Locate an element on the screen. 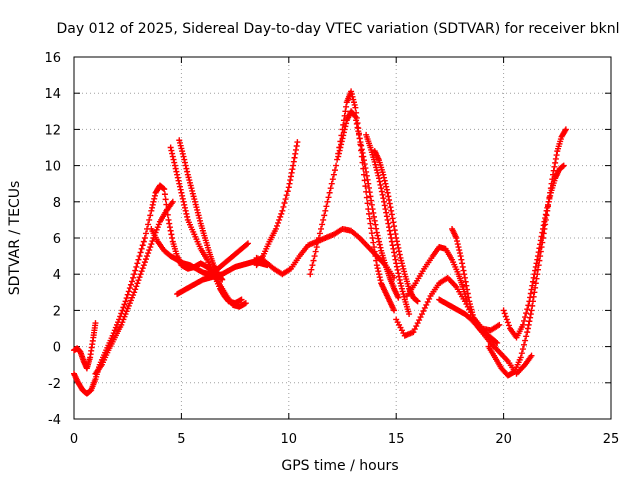 Image resolution: width=640 pixels, height=480 pixels. x-tick-label: 15 is located at coordinates (396, 439).